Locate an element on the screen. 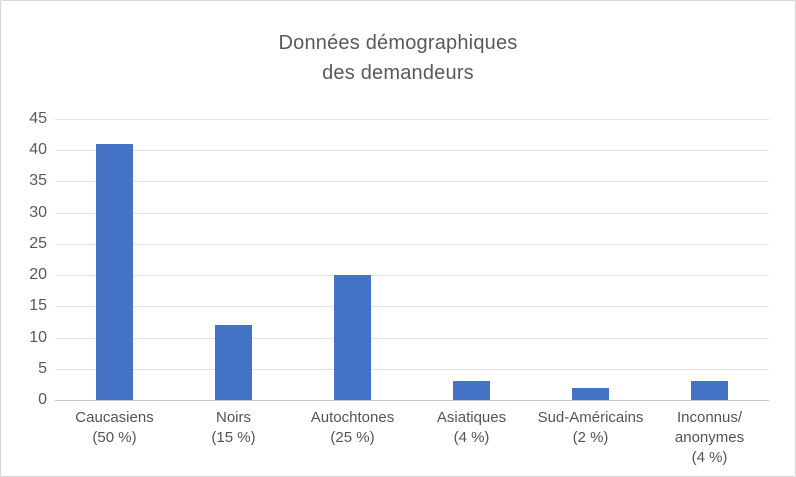  x-category-label-line: Asiatiques is located at coordinates (471, 417).